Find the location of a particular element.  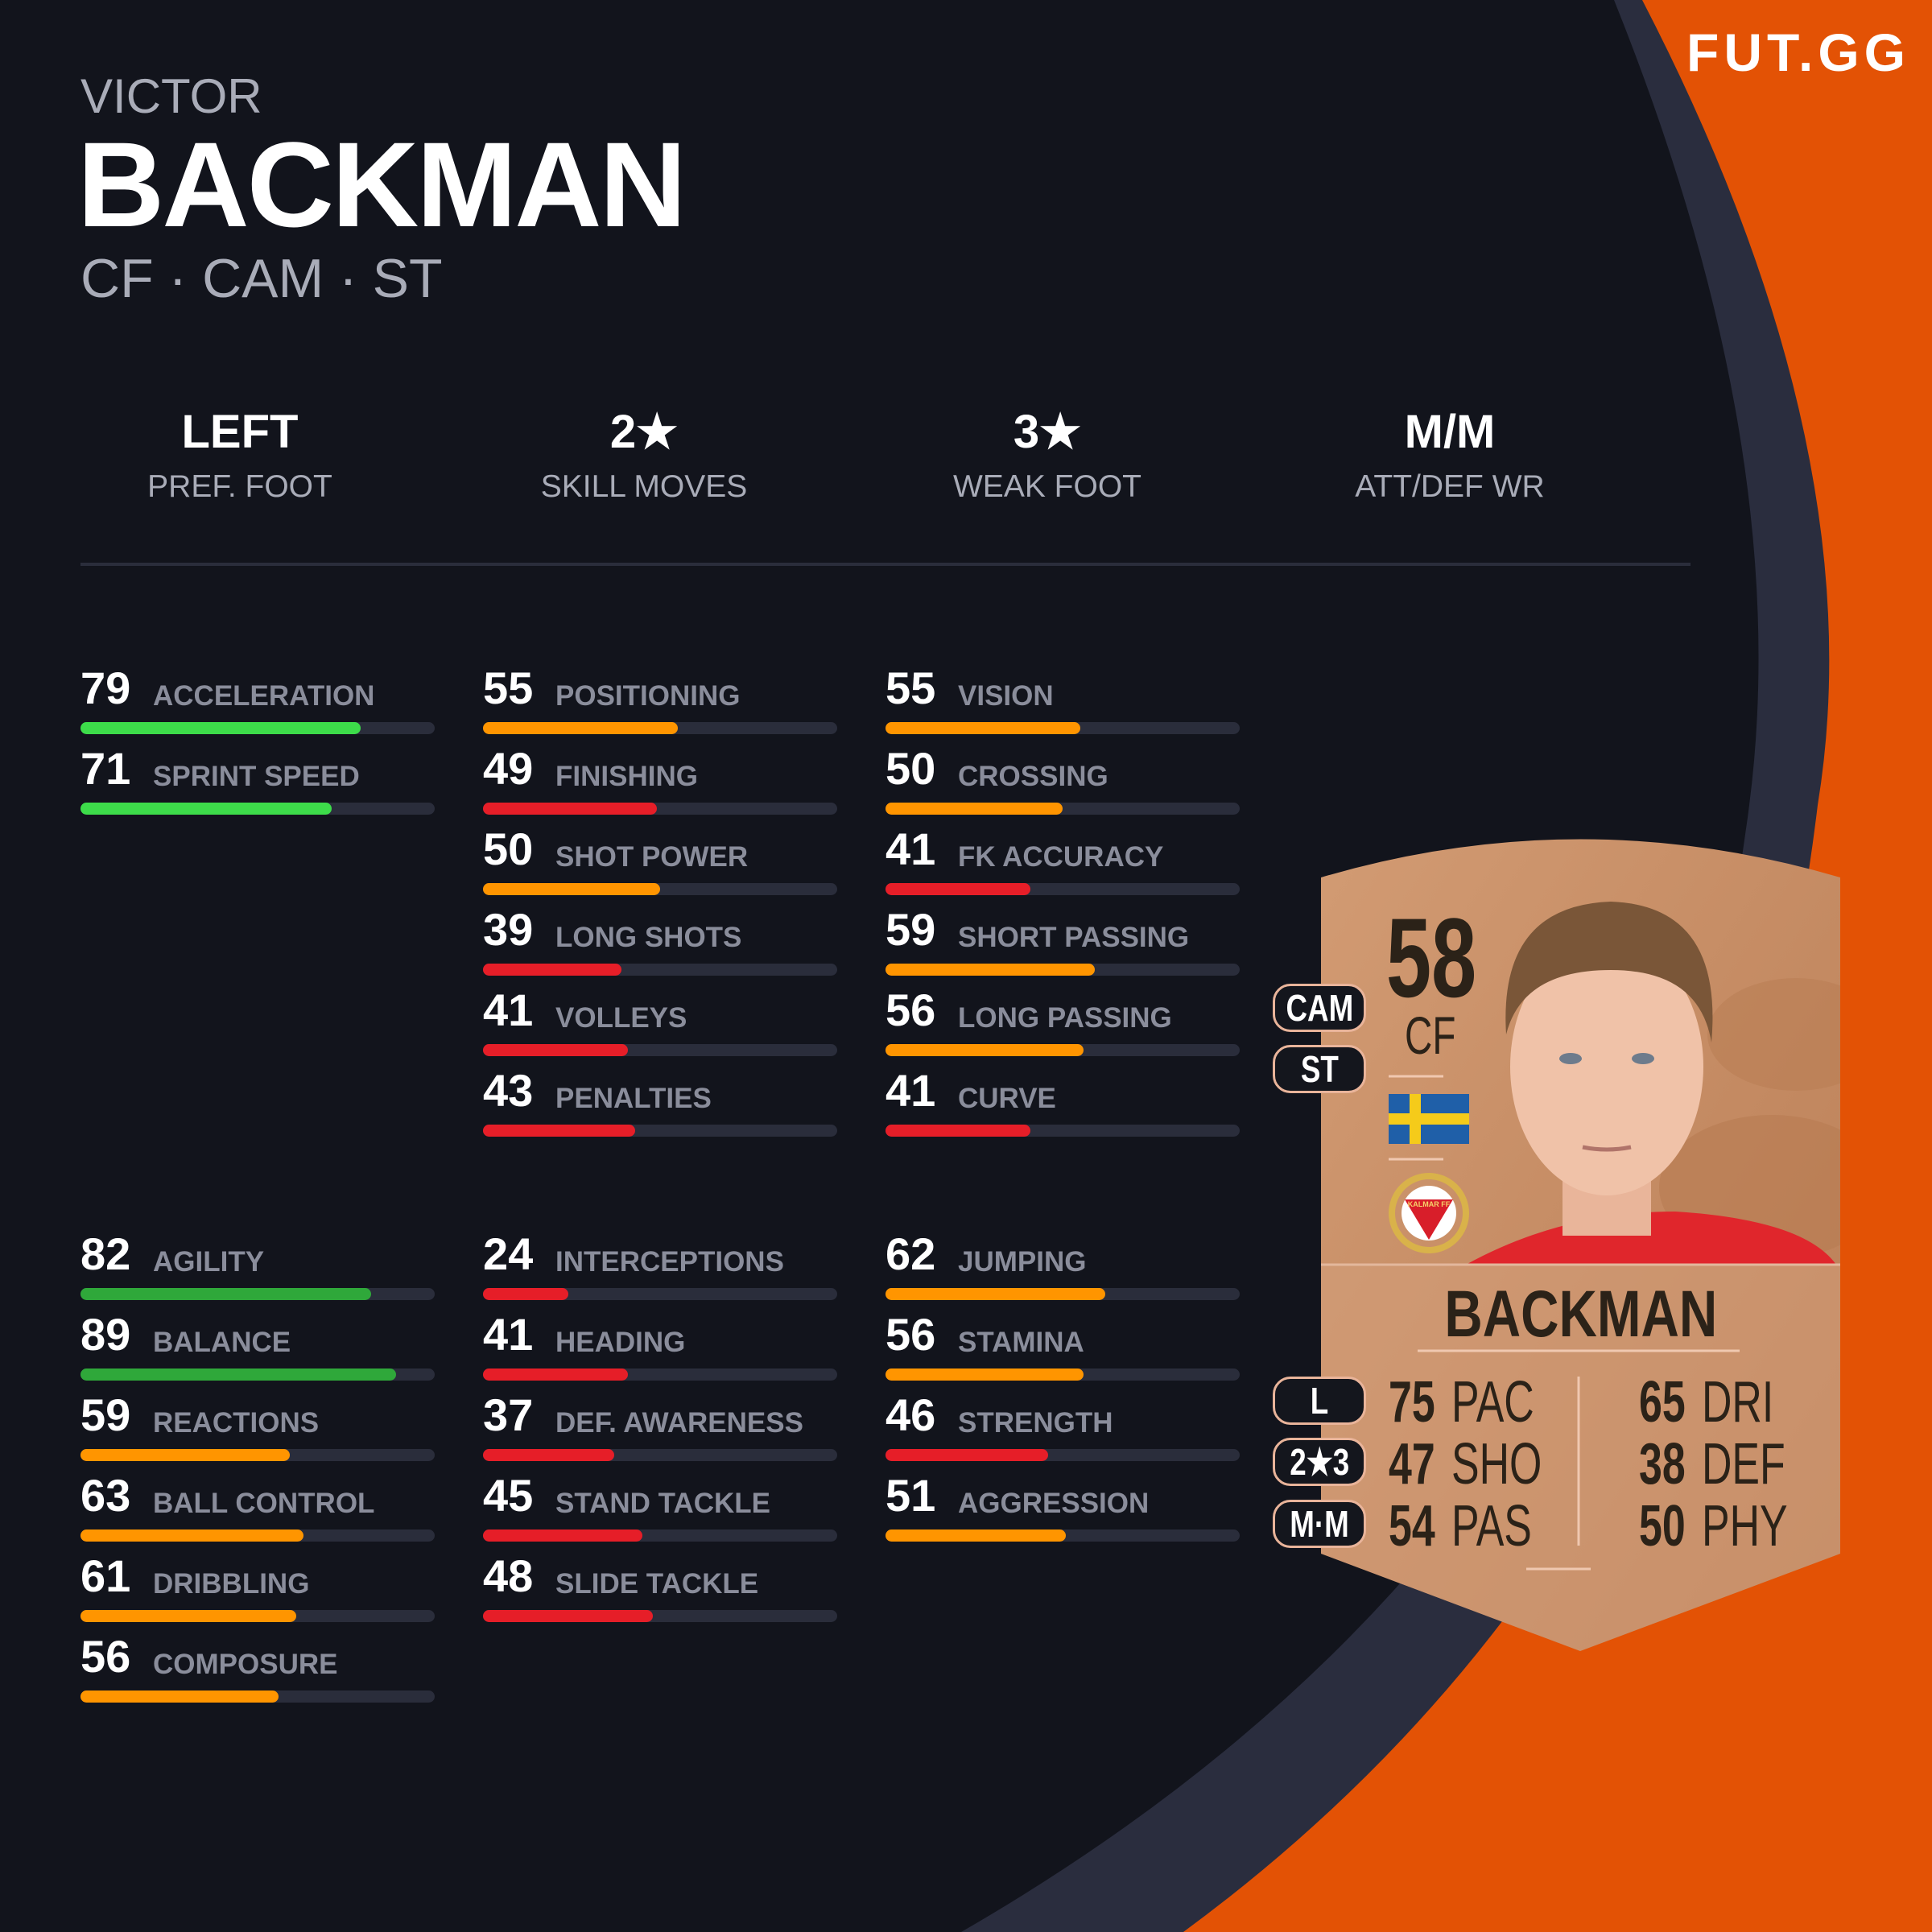

stat-value: 46 is located at coordinates (911, 1414).